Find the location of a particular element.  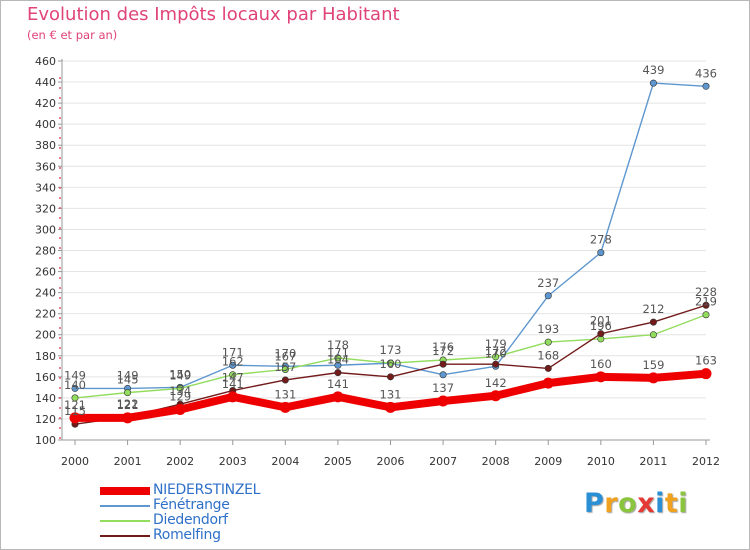

y-tick-label: 240 is located at coordinates (45, 293).